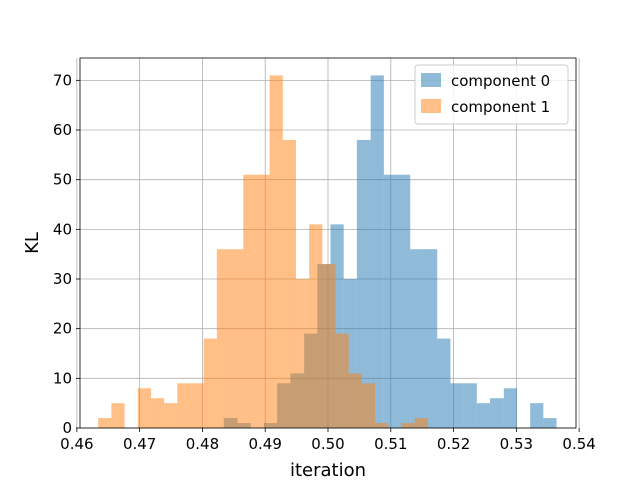 This screenshot has height=480, width=640. I want to click on legend: component 0 component 1, so click(491, 94).